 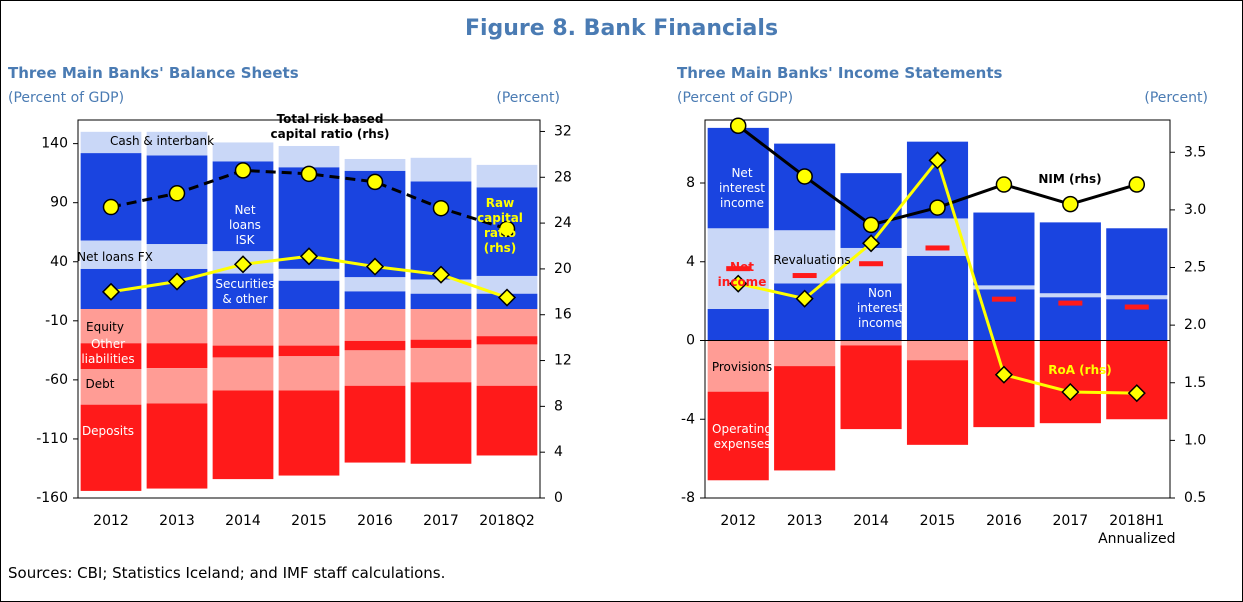 What do you see at coordinates (688, 498) in the screenshot?
I see `y-tick-label: -8` at bounding box center [688, 498].